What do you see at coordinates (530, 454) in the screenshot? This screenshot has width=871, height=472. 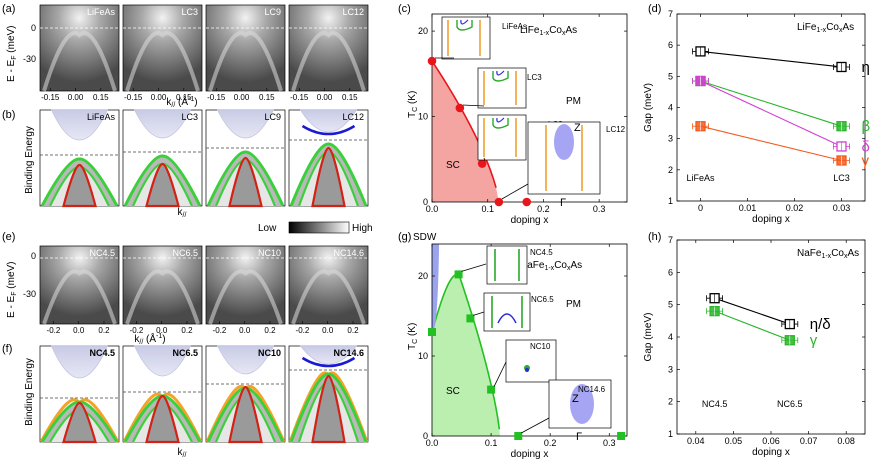 I see `chart-g-xlabel: doping x` at bounding box center [530, 454].